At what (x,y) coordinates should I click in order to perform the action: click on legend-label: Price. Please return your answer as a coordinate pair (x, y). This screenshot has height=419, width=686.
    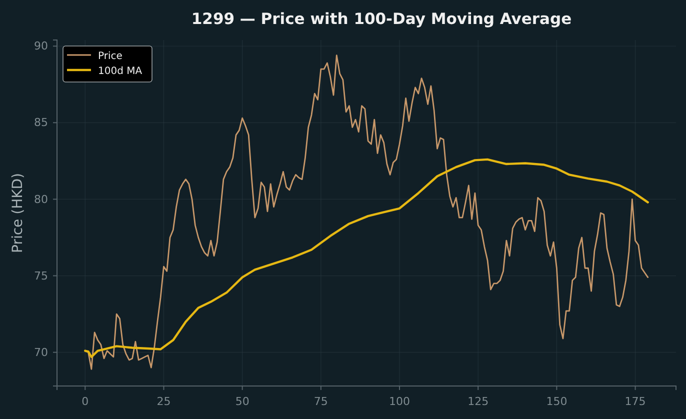
    Looking at the image, I should click on (110, 56).